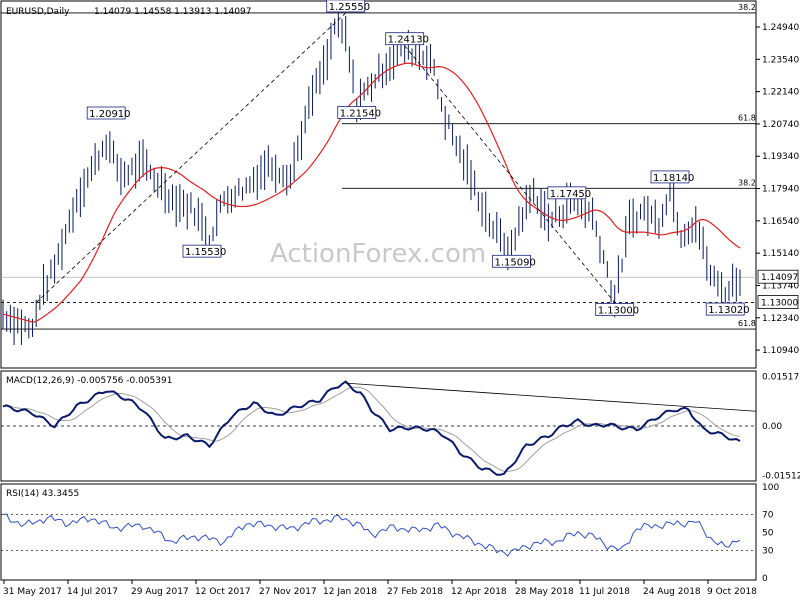 The height and width of the screenshot is (600, 800). What do you see at coordinates (747, 323) in the screenshot?
I see `fib-label-3: 61.8` at bounding box center [747, 323].